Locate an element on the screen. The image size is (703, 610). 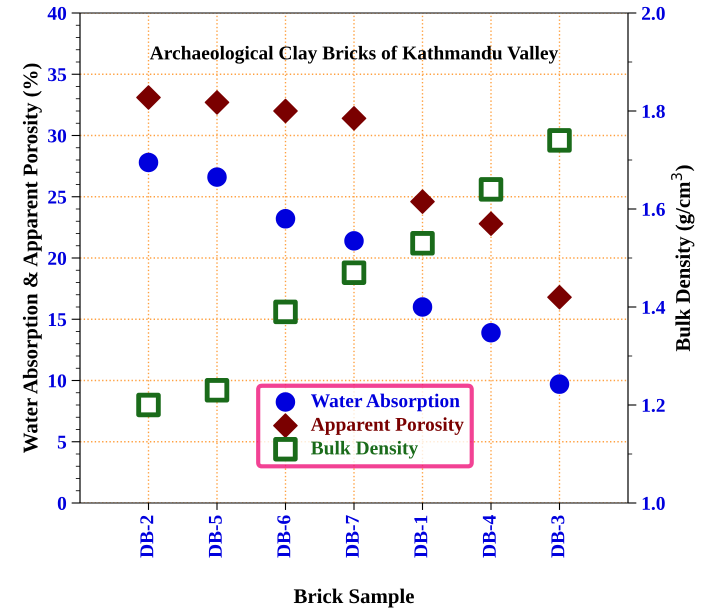
y2-tick-label: 2.0 is located at coordinates (653, 13).